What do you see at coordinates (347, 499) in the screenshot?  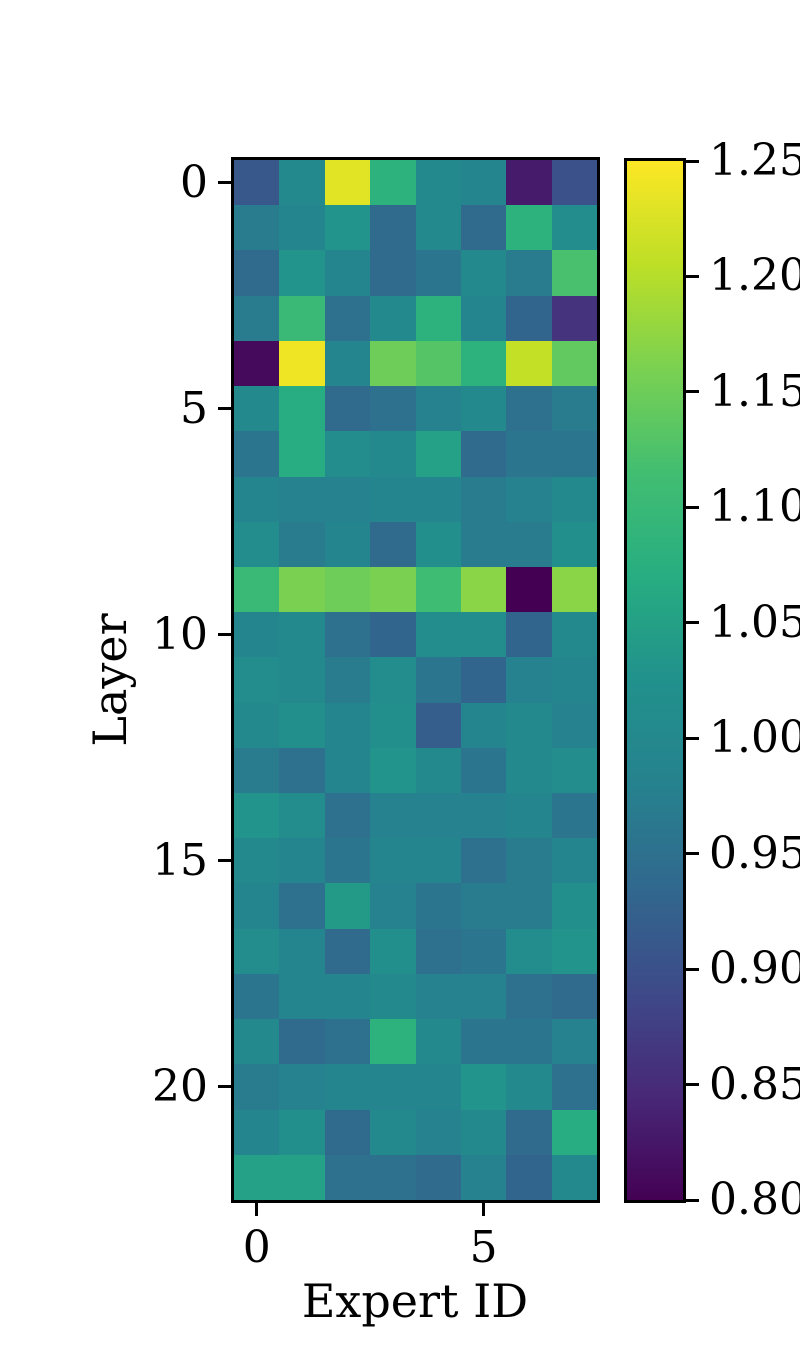 I see `heatmap-cell-r7c2` at bounding box center [347, 499].